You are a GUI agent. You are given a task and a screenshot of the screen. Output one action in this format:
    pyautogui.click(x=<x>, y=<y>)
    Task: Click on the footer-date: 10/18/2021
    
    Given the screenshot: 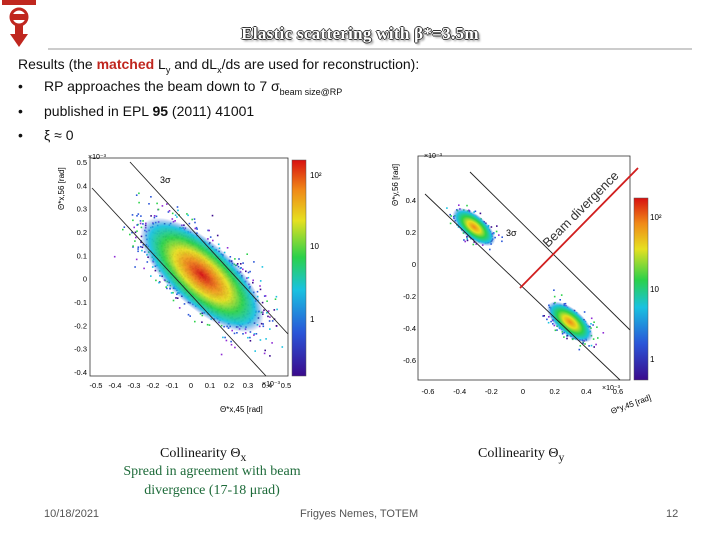 What is the action you would take?
    pyautogui.click(x=72, y=514)
    